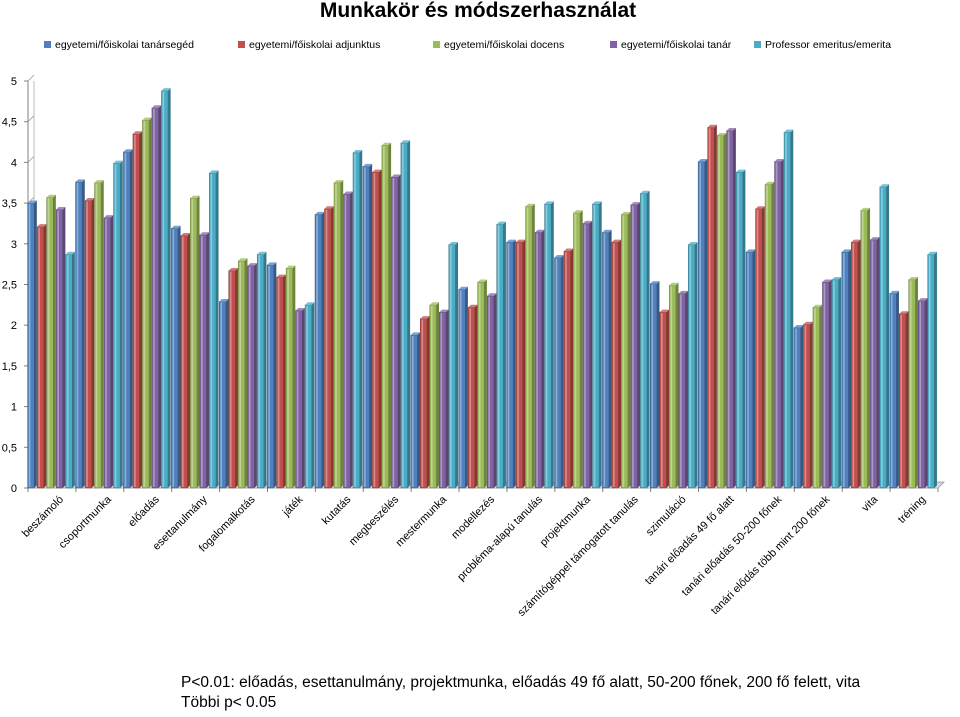  What do you see at coordinates (732, 545) in the screenshot?
I see `x-category-label: tanári előadás 50-200 főnek` at bounding box center [732, 545].